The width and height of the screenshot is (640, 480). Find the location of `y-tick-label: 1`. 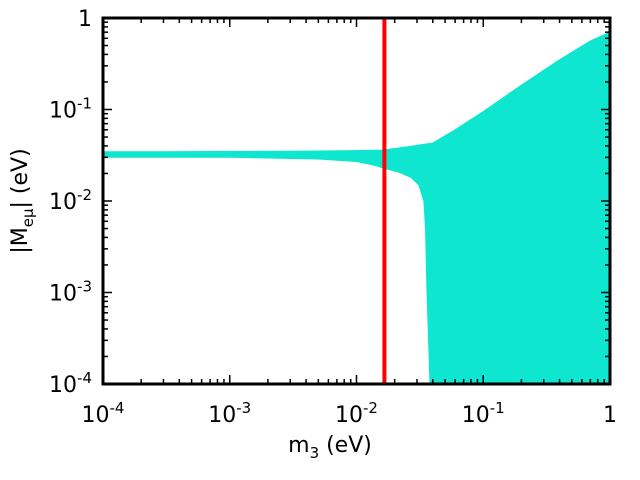

y-tick-label: 1 is located at coordinates (85, 19).